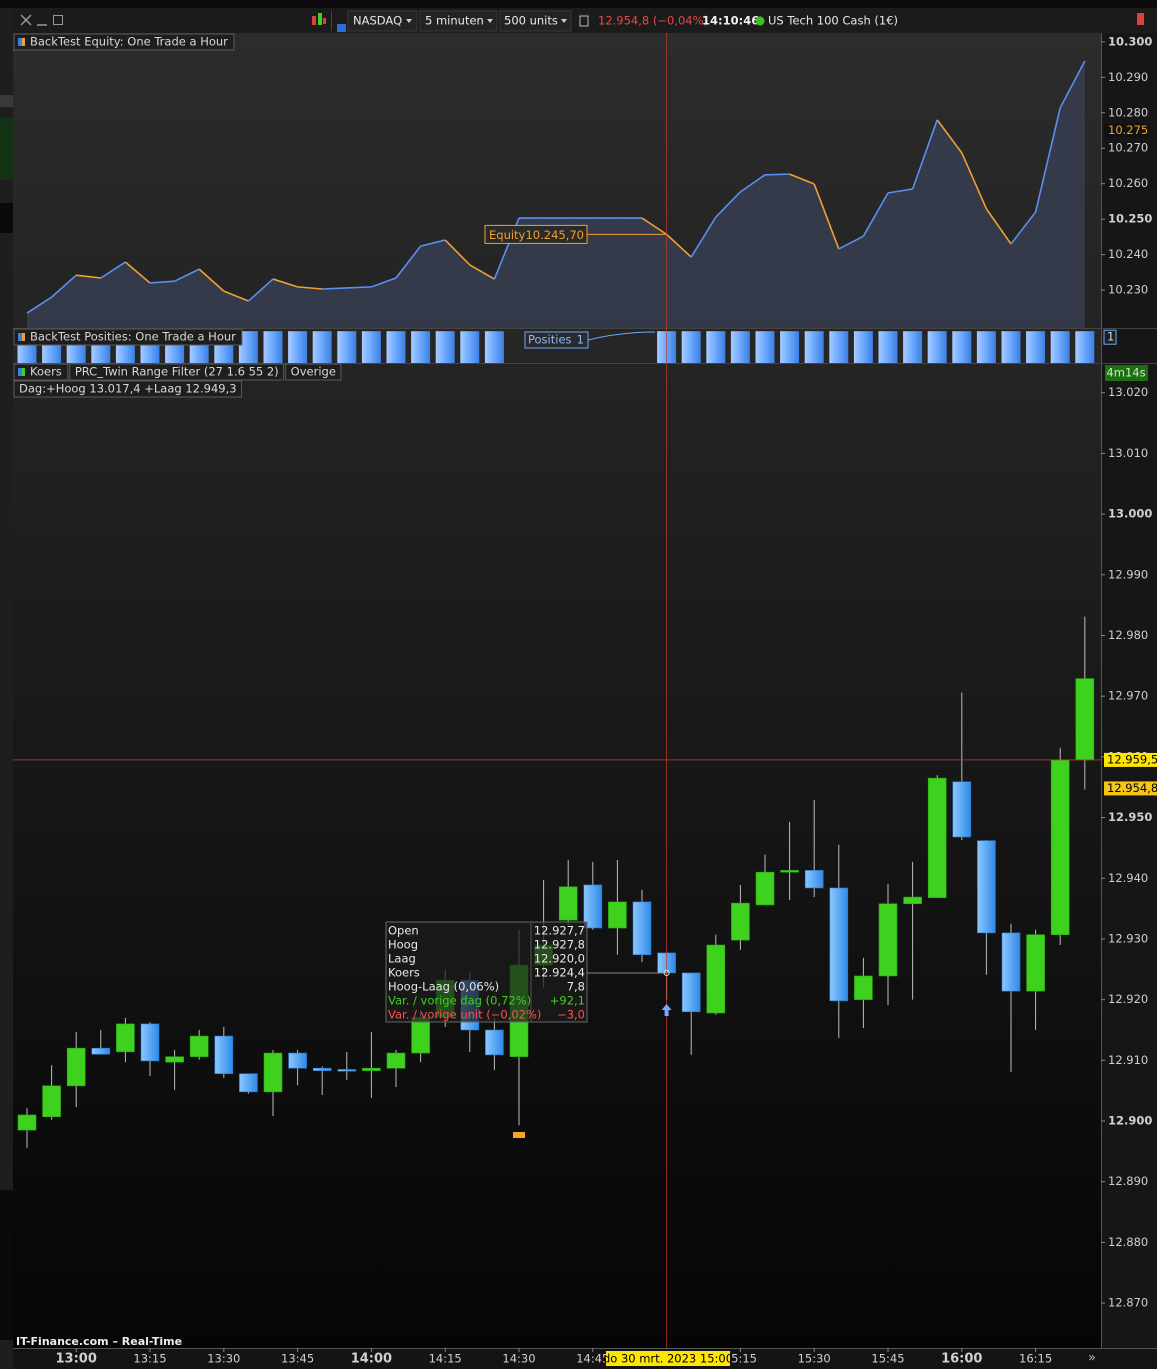 Image resolution: width=1157 pixels, height=1369 pixels. What do you see at coordinates (128, 337) in the screenshot?
I see `panel-label: BackTest Posities: One Trade a Hour` at bounding box center [128, 337].